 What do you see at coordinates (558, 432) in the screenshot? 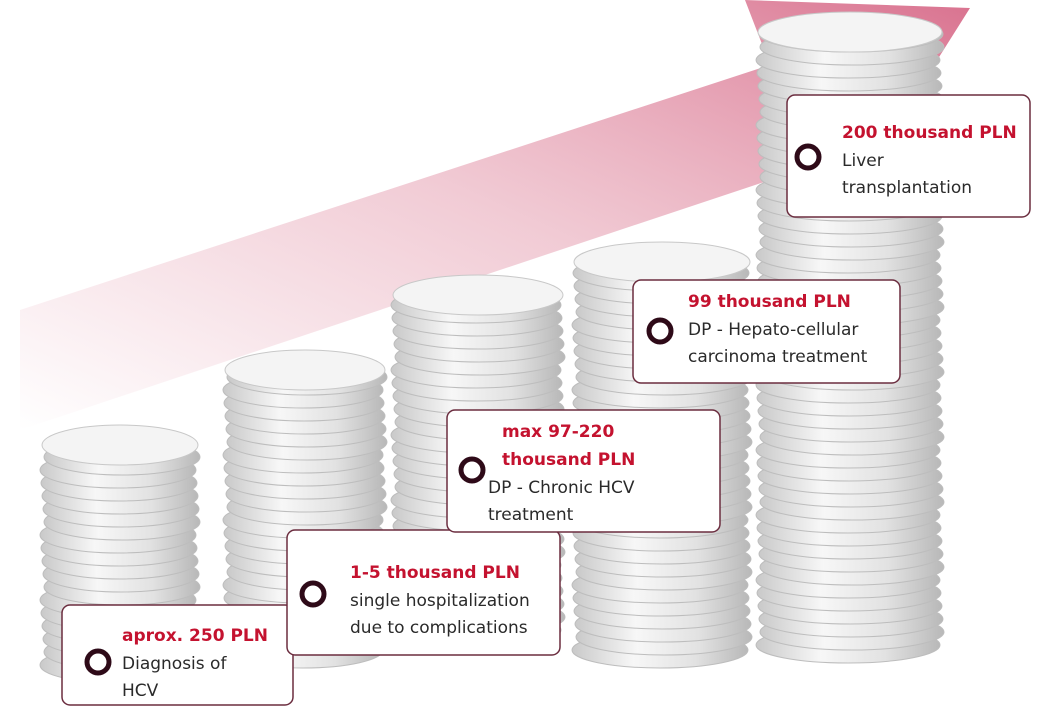
I see `cost-label: max 97-220` at bounding box center [558, 432].